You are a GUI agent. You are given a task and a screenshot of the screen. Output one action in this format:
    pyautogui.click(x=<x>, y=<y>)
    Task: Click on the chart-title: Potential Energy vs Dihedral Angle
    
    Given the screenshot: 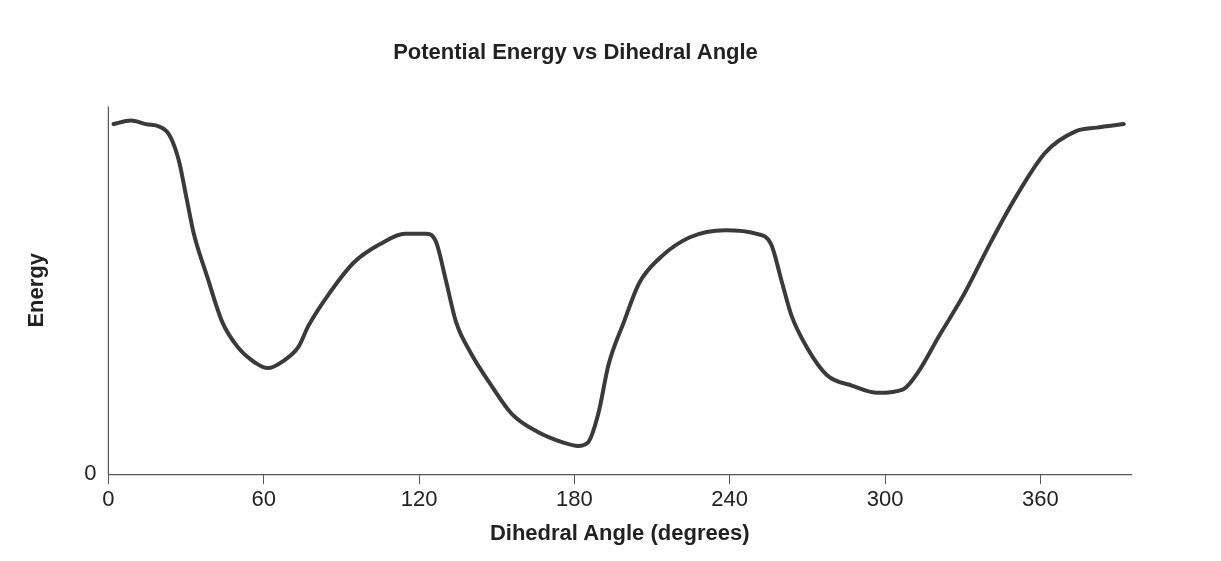 What is the action you would take?
    pyautogui.click(x=575, y=52)
    